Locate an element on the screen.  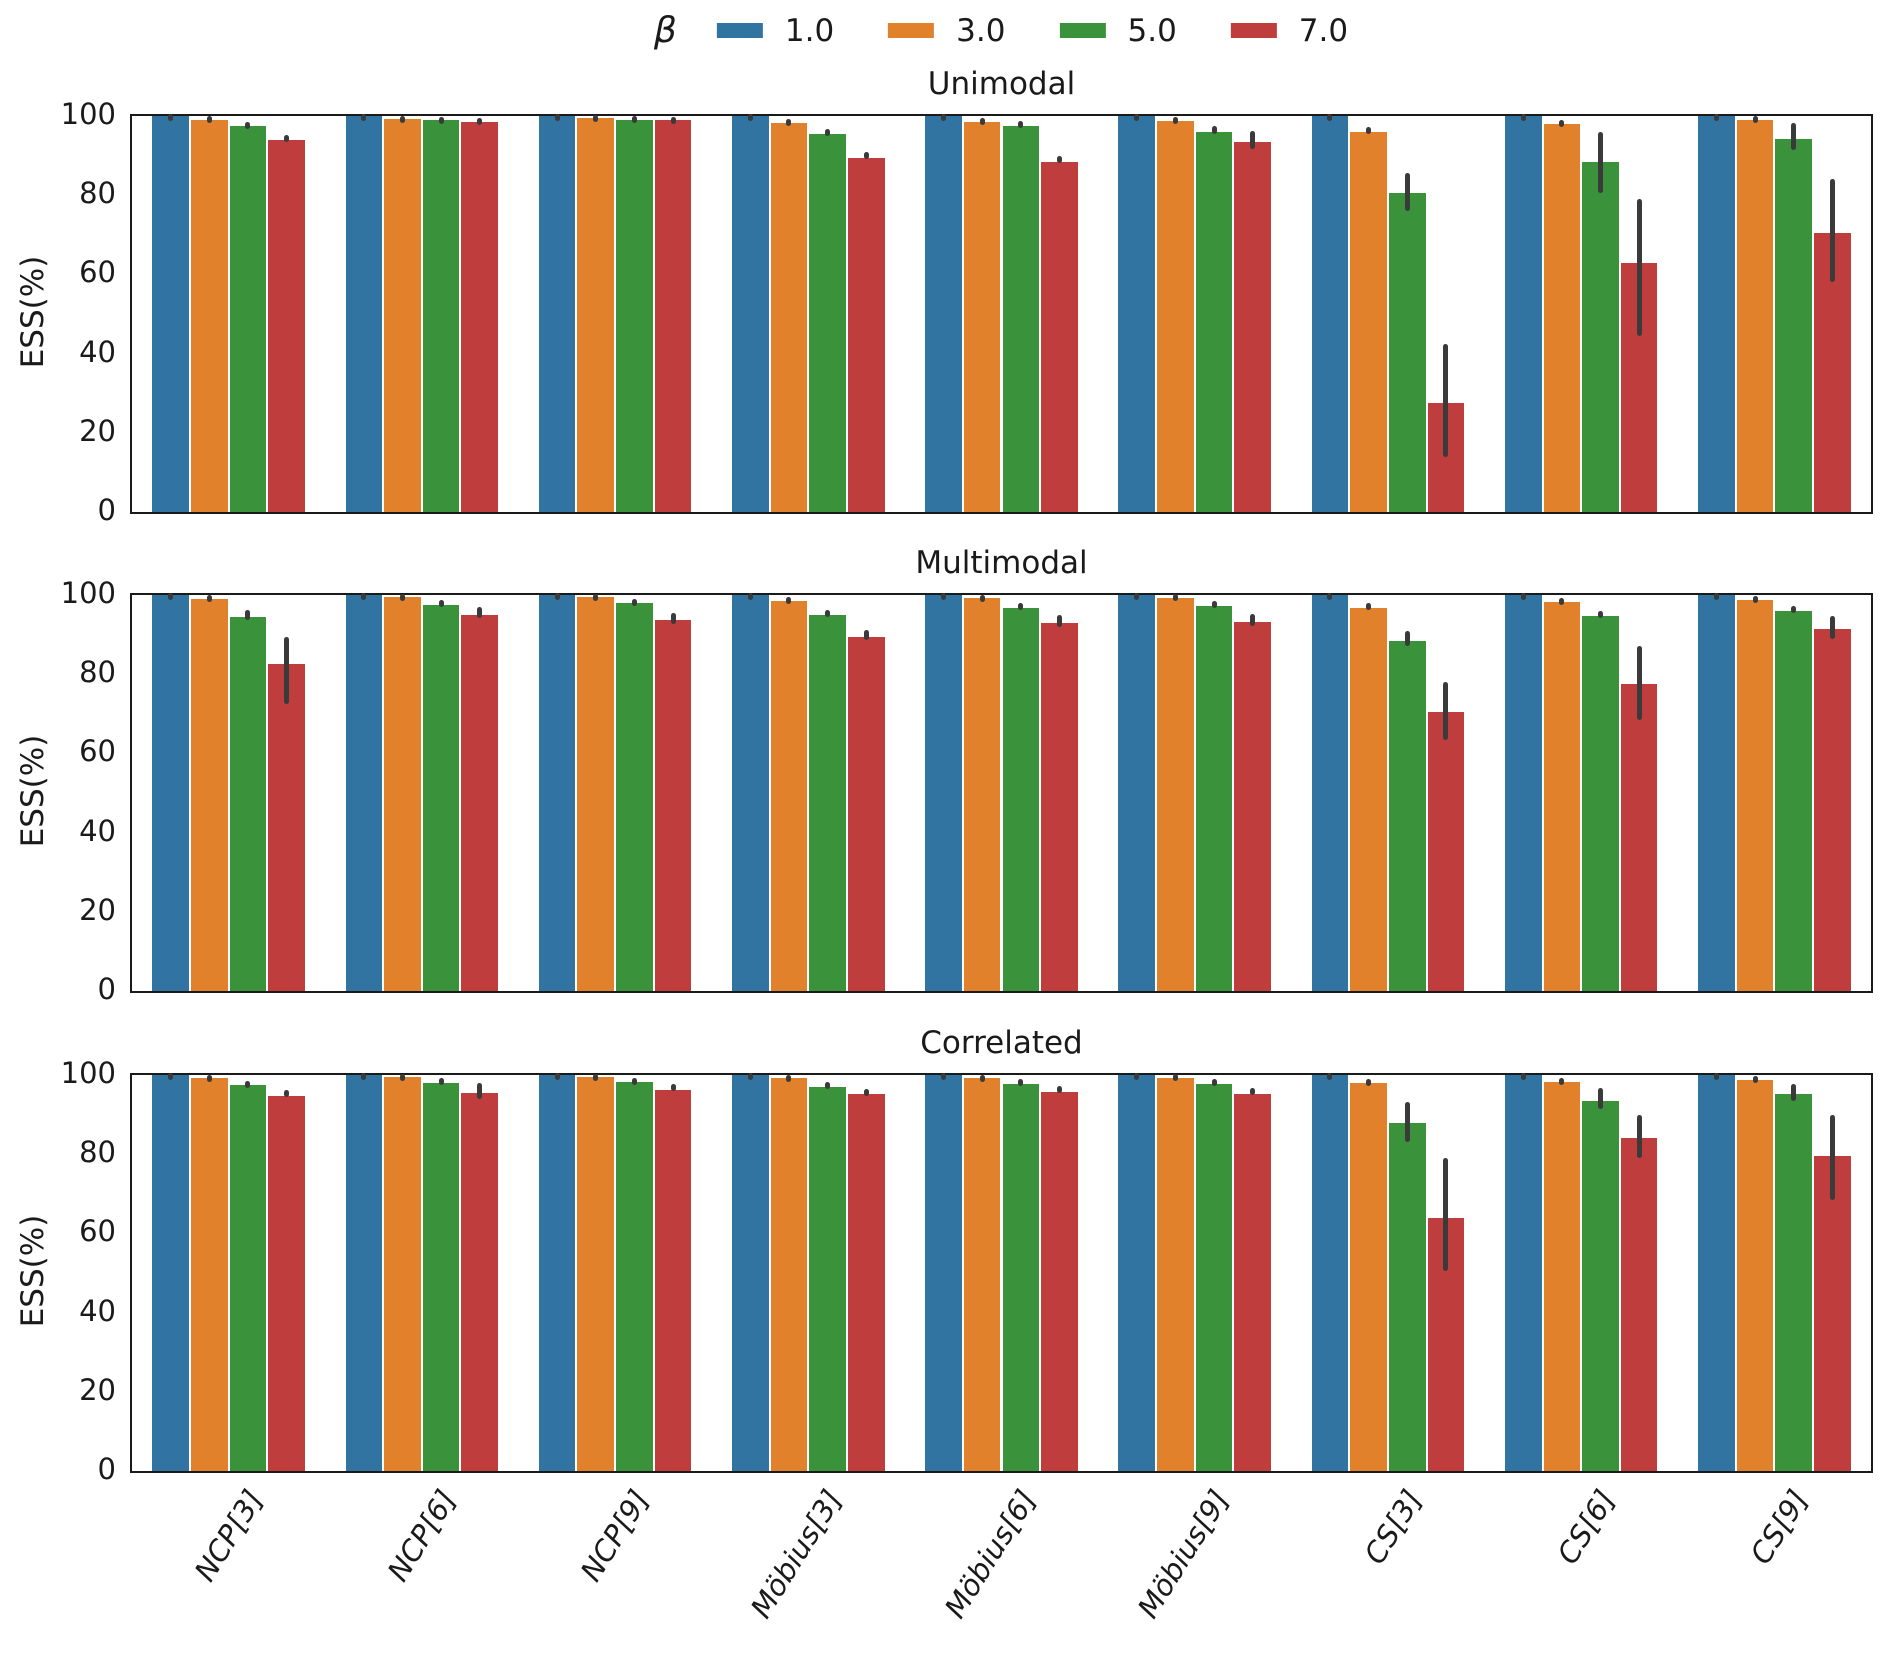
bar-1.0-NCP[6] is located at coordinates (364, 1273).